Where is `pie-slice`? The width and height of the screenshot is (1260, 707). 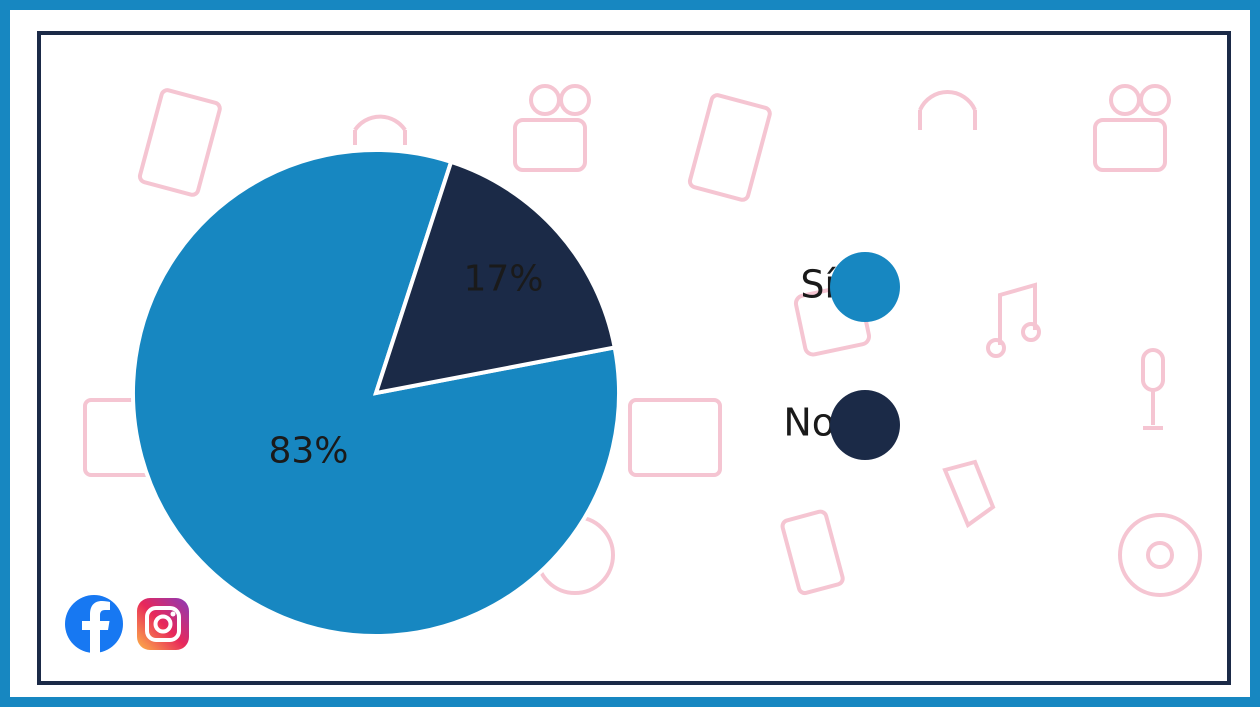
pie-slice is located at coordinates (495, 277).